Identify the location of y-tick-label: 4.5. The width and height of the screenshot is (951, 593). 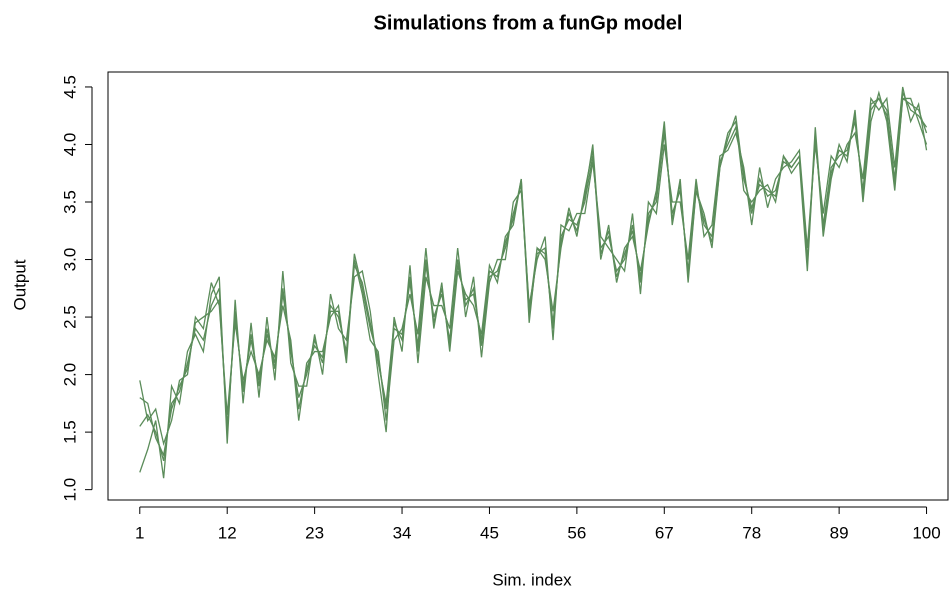
(69, 87).